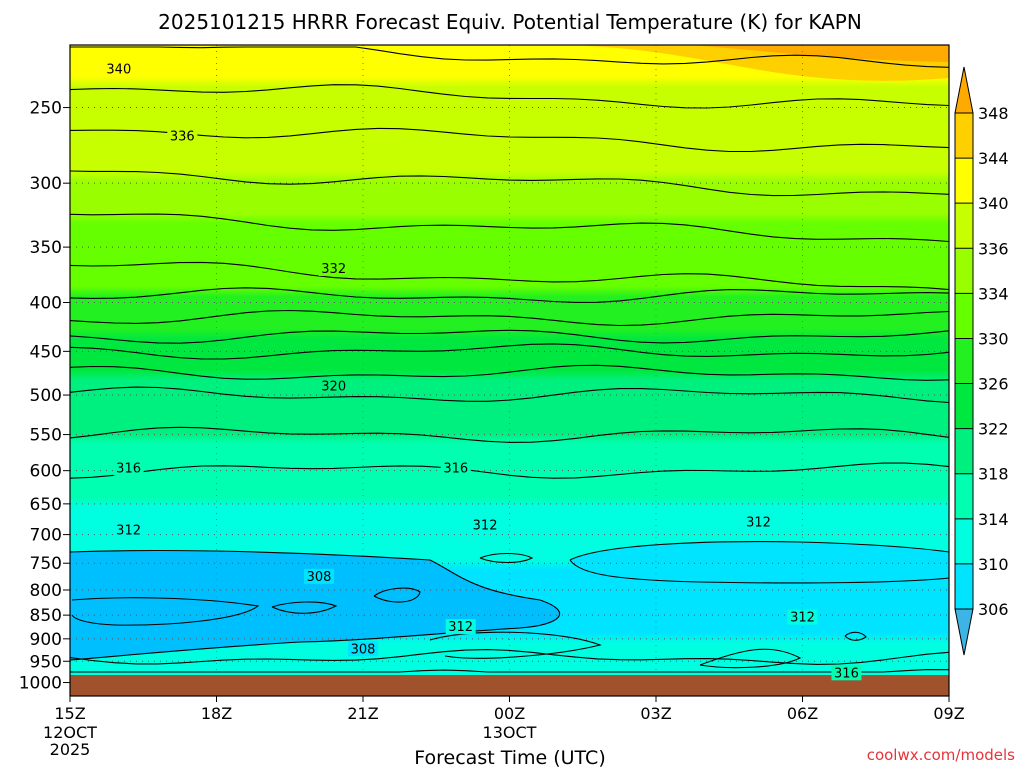 The height and width of the screenshot is (768, 1024). What do you see at coordinates (70, 732) in the screenshot?
I see `x-date-label-15Z: 12OCT` at bounding box center [70, 732].